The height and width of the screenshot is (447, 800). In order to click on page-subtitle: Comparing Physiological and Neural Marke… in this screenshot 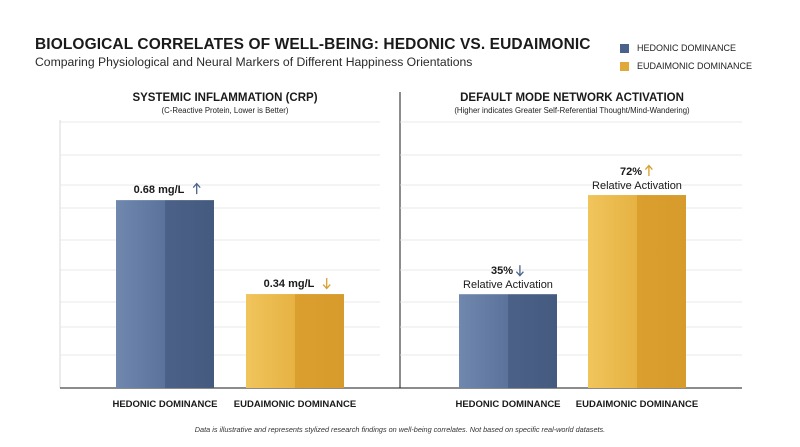, I will do `click(254, 62)`.